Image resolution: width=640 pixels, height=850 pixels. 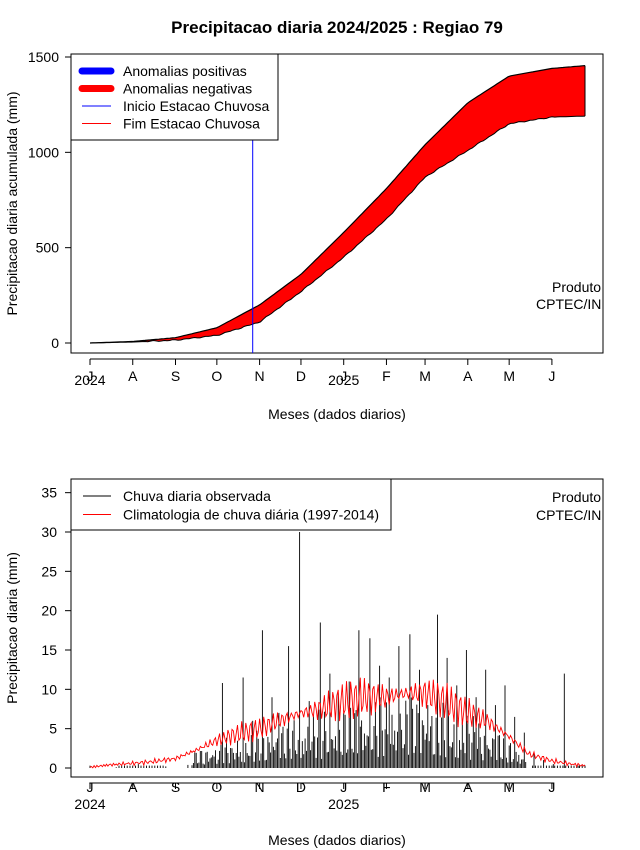 What do you see at coordinates (53, 729) in the screenshot?
I see `y-tick-label: 5` at bounding box center [53, 729].